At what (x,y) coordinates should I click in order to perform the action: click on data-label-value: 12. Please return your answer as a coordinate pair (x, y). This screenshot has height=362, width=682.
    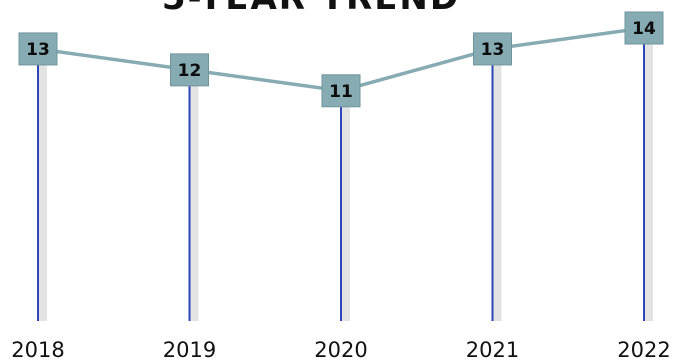
    Looking at the image, I should click on (190, 71).